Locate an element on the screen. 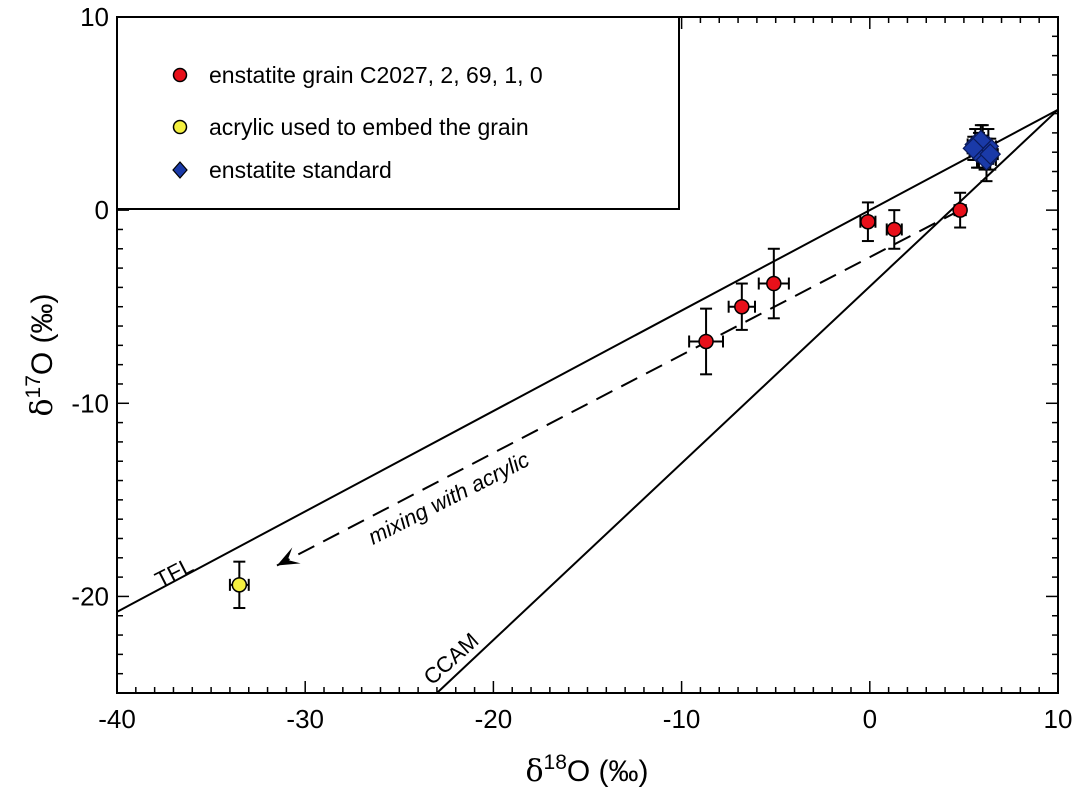 The height and width of the screenshot is (792, 1075). x-tick-label: -10 is located at coordinates (682, 719).